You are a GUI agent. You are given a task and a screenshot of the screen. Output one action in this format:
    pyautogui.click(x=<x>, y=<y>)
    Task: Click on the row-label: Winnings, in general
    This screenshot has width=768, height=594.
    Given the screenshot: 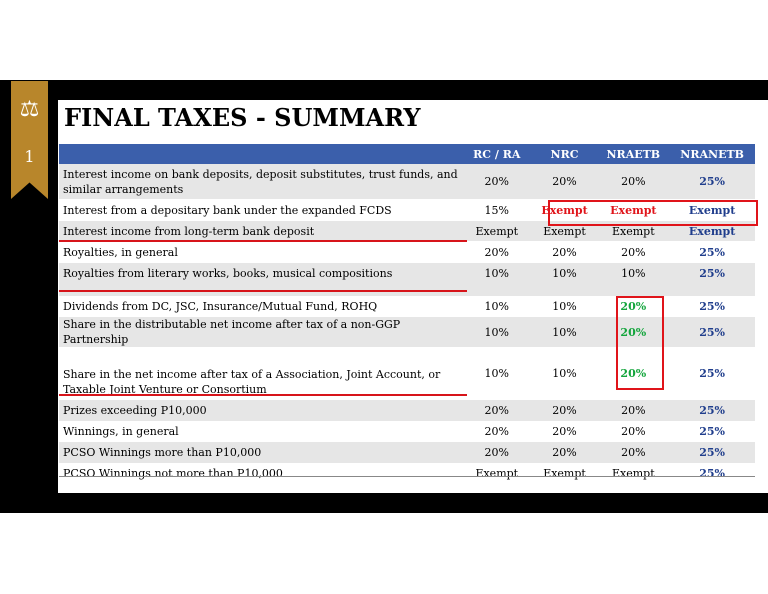 What is the action you would take?
    pyautogui.click(x=260, y=431)
    